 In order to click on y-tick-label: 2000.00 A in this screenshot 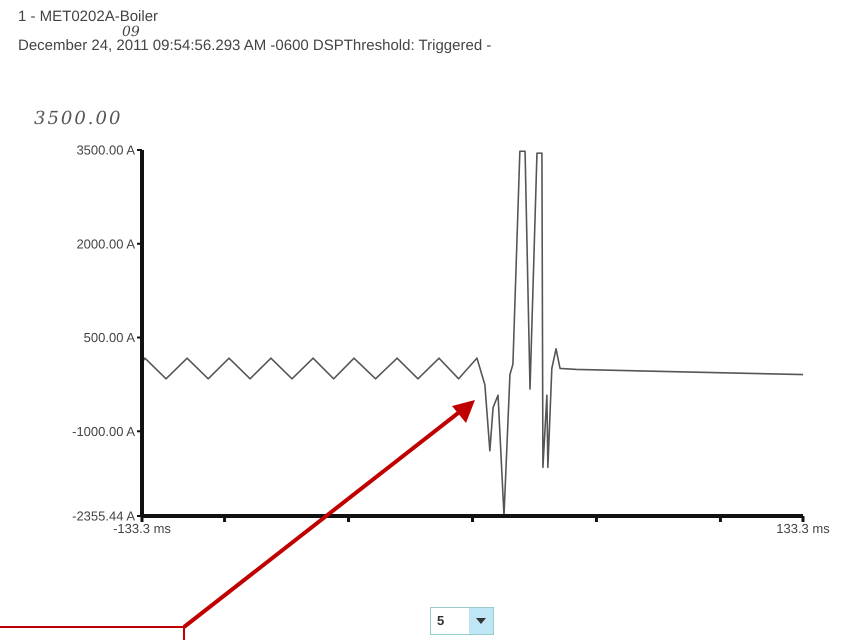, I will do `click(106, 244)`.